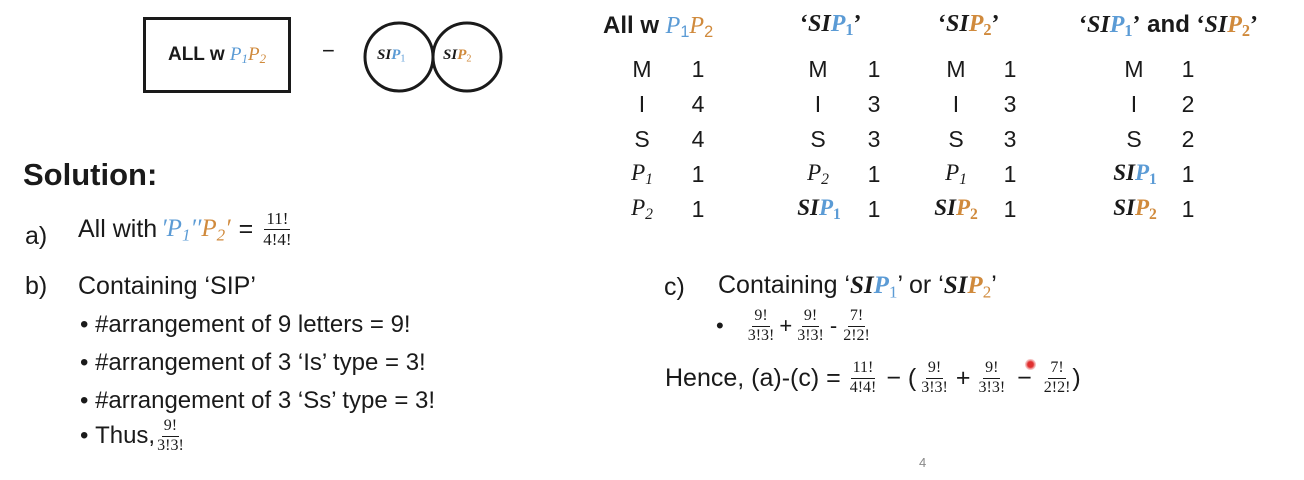  I want to click on box-label: ALL w, so click(196, 54).